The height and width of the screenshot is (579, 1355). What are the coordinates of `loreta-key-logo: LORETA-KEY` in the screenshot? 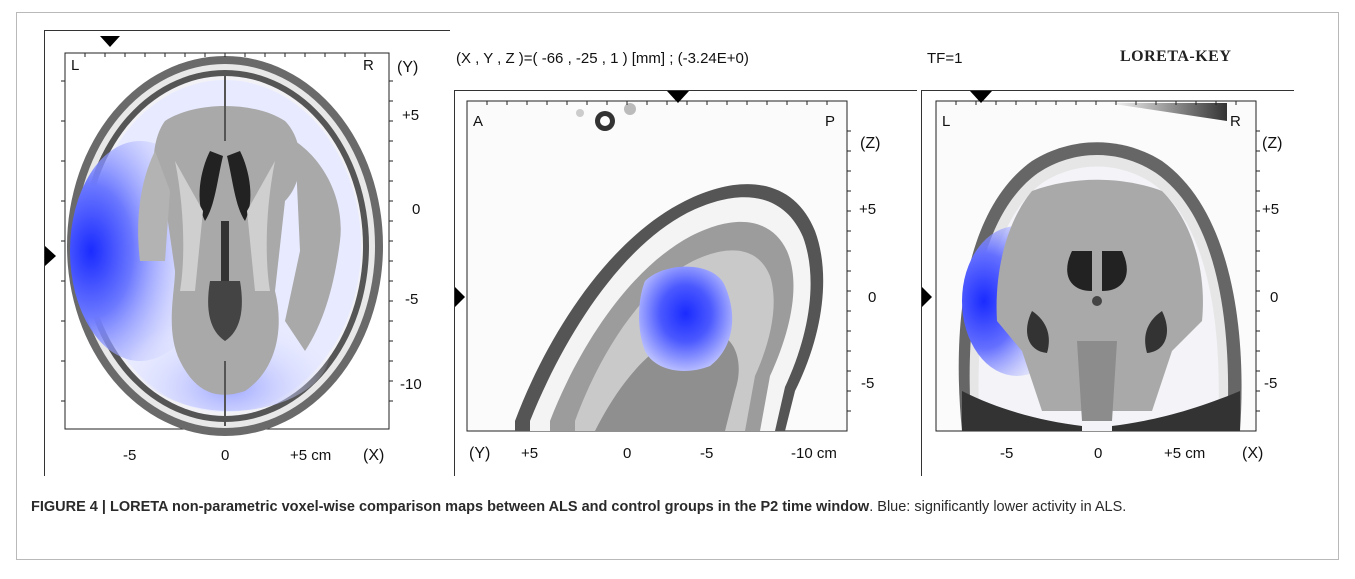 It's located at (1176, 56).